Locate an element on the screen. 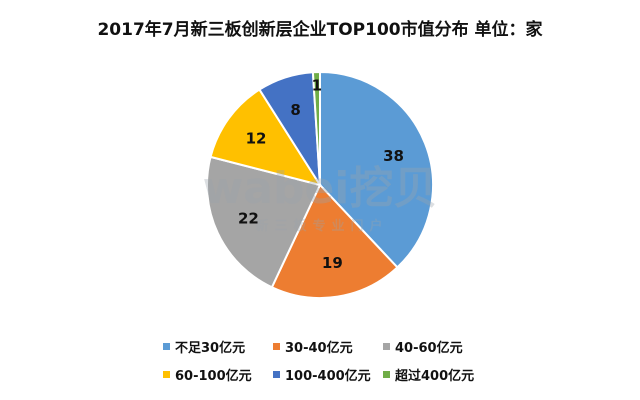 The image size is (640, 400). legend-item: 30-40亿元 is located at coordinates (313, 348).